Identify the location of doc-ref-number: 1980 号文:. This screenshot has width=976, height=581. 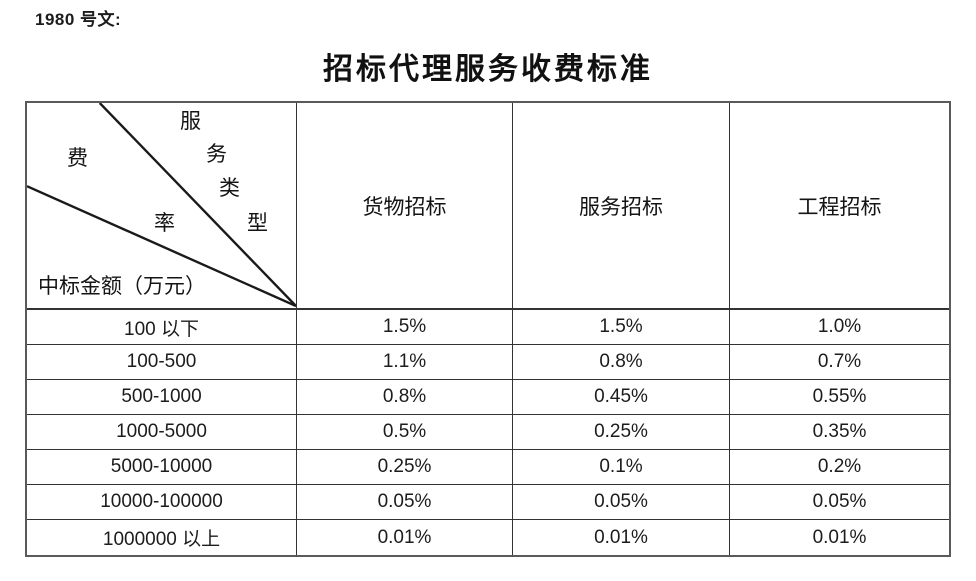
(78, 19).